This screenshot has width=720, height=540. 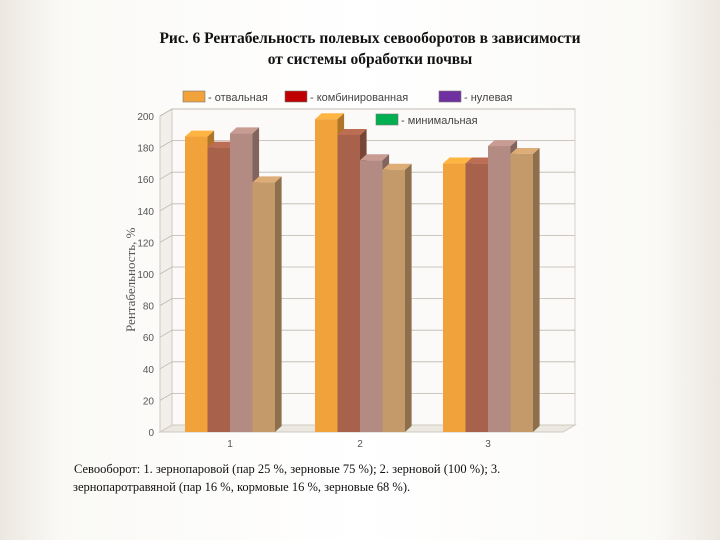 I want to click on legend-label: - комбинированная, so click(x=359, y=98).